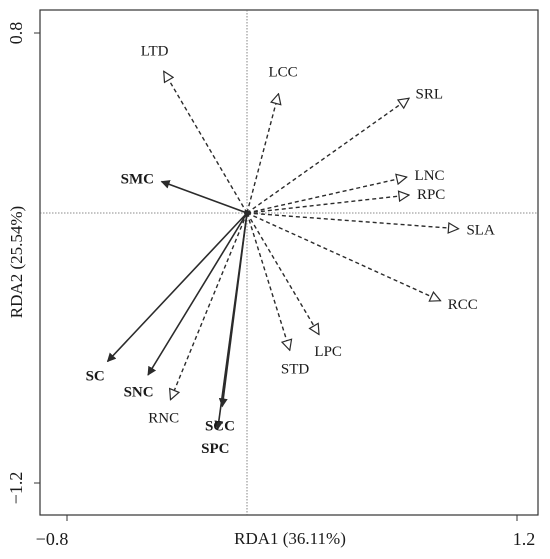  I want to click on vector-arrow-lnc, so click(326, 195).